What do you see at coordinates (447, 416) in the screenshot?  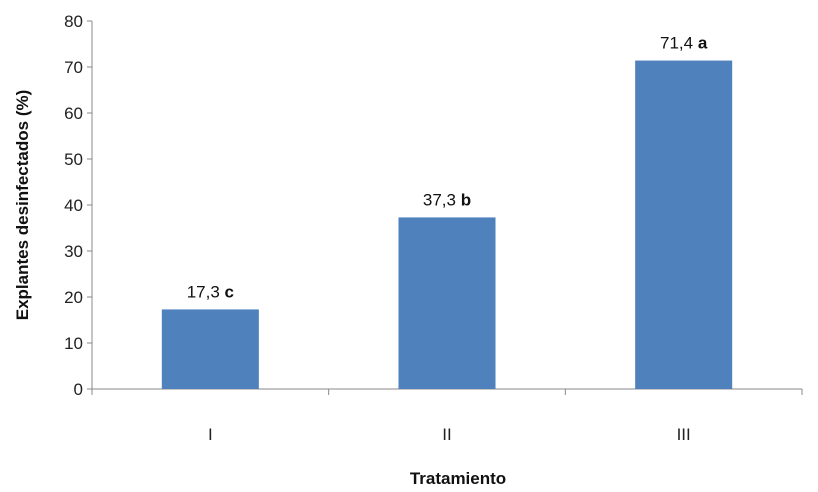 I see `x-axis: I II III` at bounding box center [447, 416].